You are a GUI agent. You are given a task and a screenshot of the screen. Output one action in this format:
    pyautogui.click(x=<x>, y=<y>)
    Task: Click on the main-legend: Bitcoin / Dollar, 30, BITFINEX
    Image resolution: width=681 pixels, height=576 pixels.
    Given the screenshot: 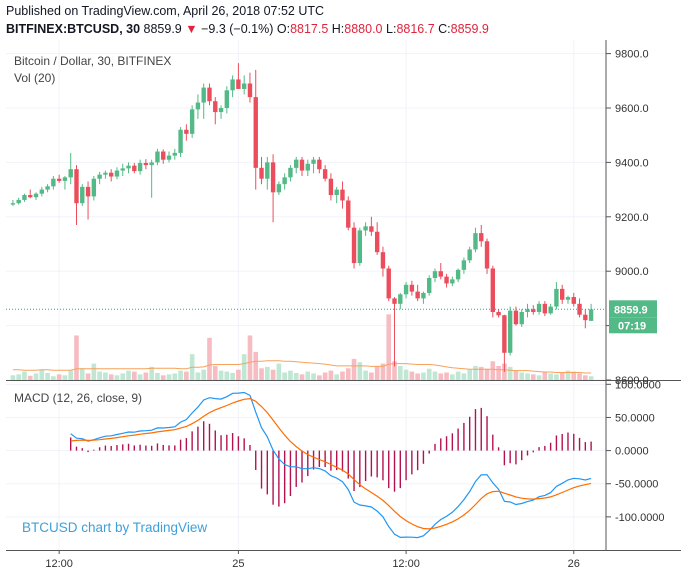 What is the action you would take?
    pyautogui.click(x=93, y=61)
    